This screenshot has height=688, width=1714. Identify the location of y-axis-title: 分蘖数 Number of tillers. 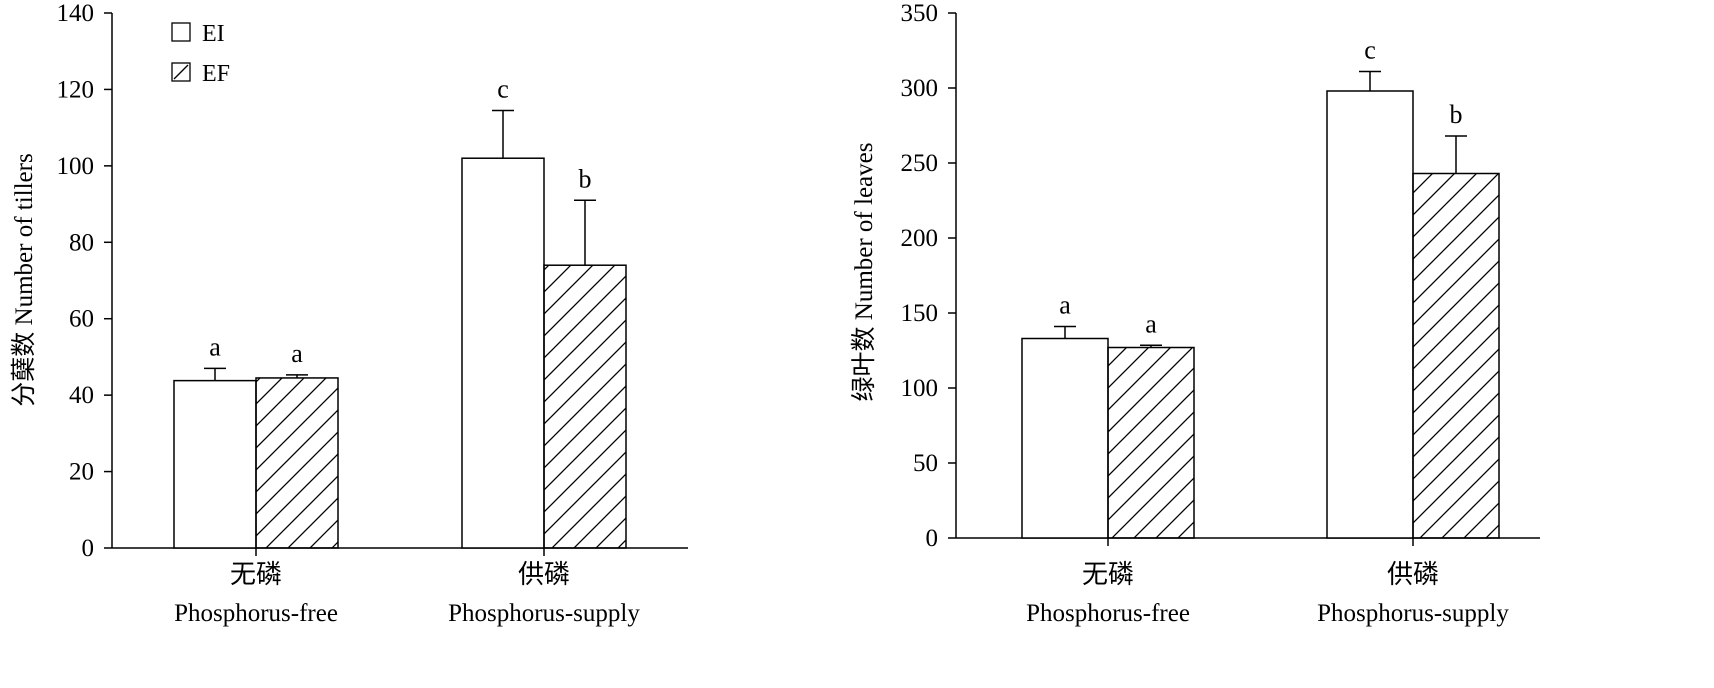
(24, 279).